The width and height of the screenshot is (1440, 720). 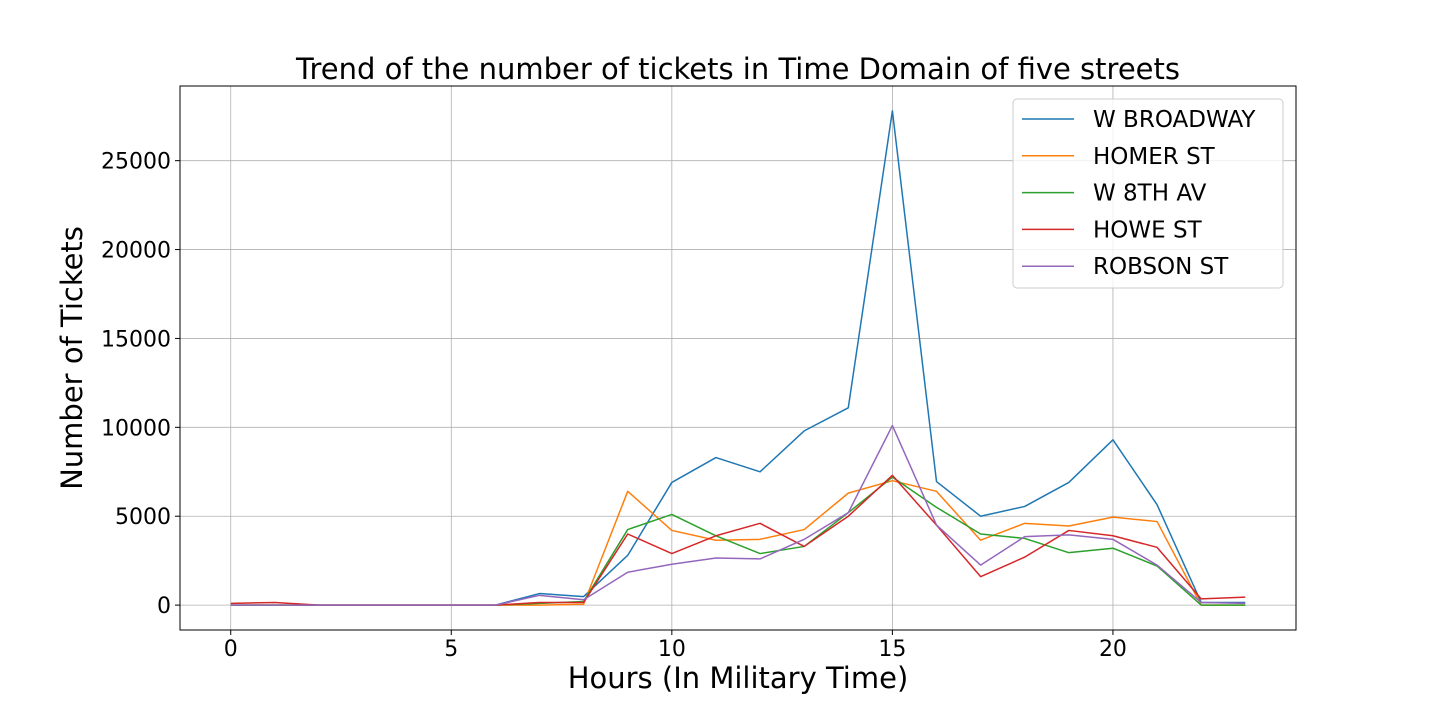 I want to click on x-tick-label: 10, so click(x=672, y=649).